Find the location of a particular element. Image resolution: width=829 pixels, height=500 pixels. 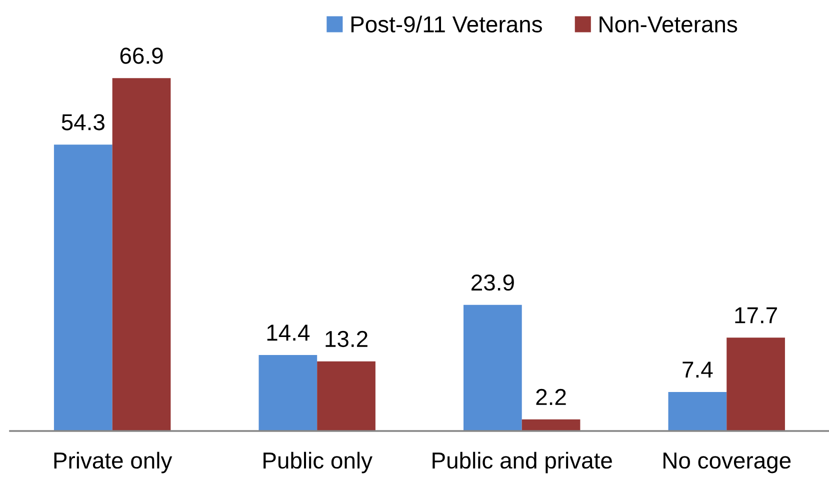

x-tick-label: Public and private is located at coordinates (522, 463).